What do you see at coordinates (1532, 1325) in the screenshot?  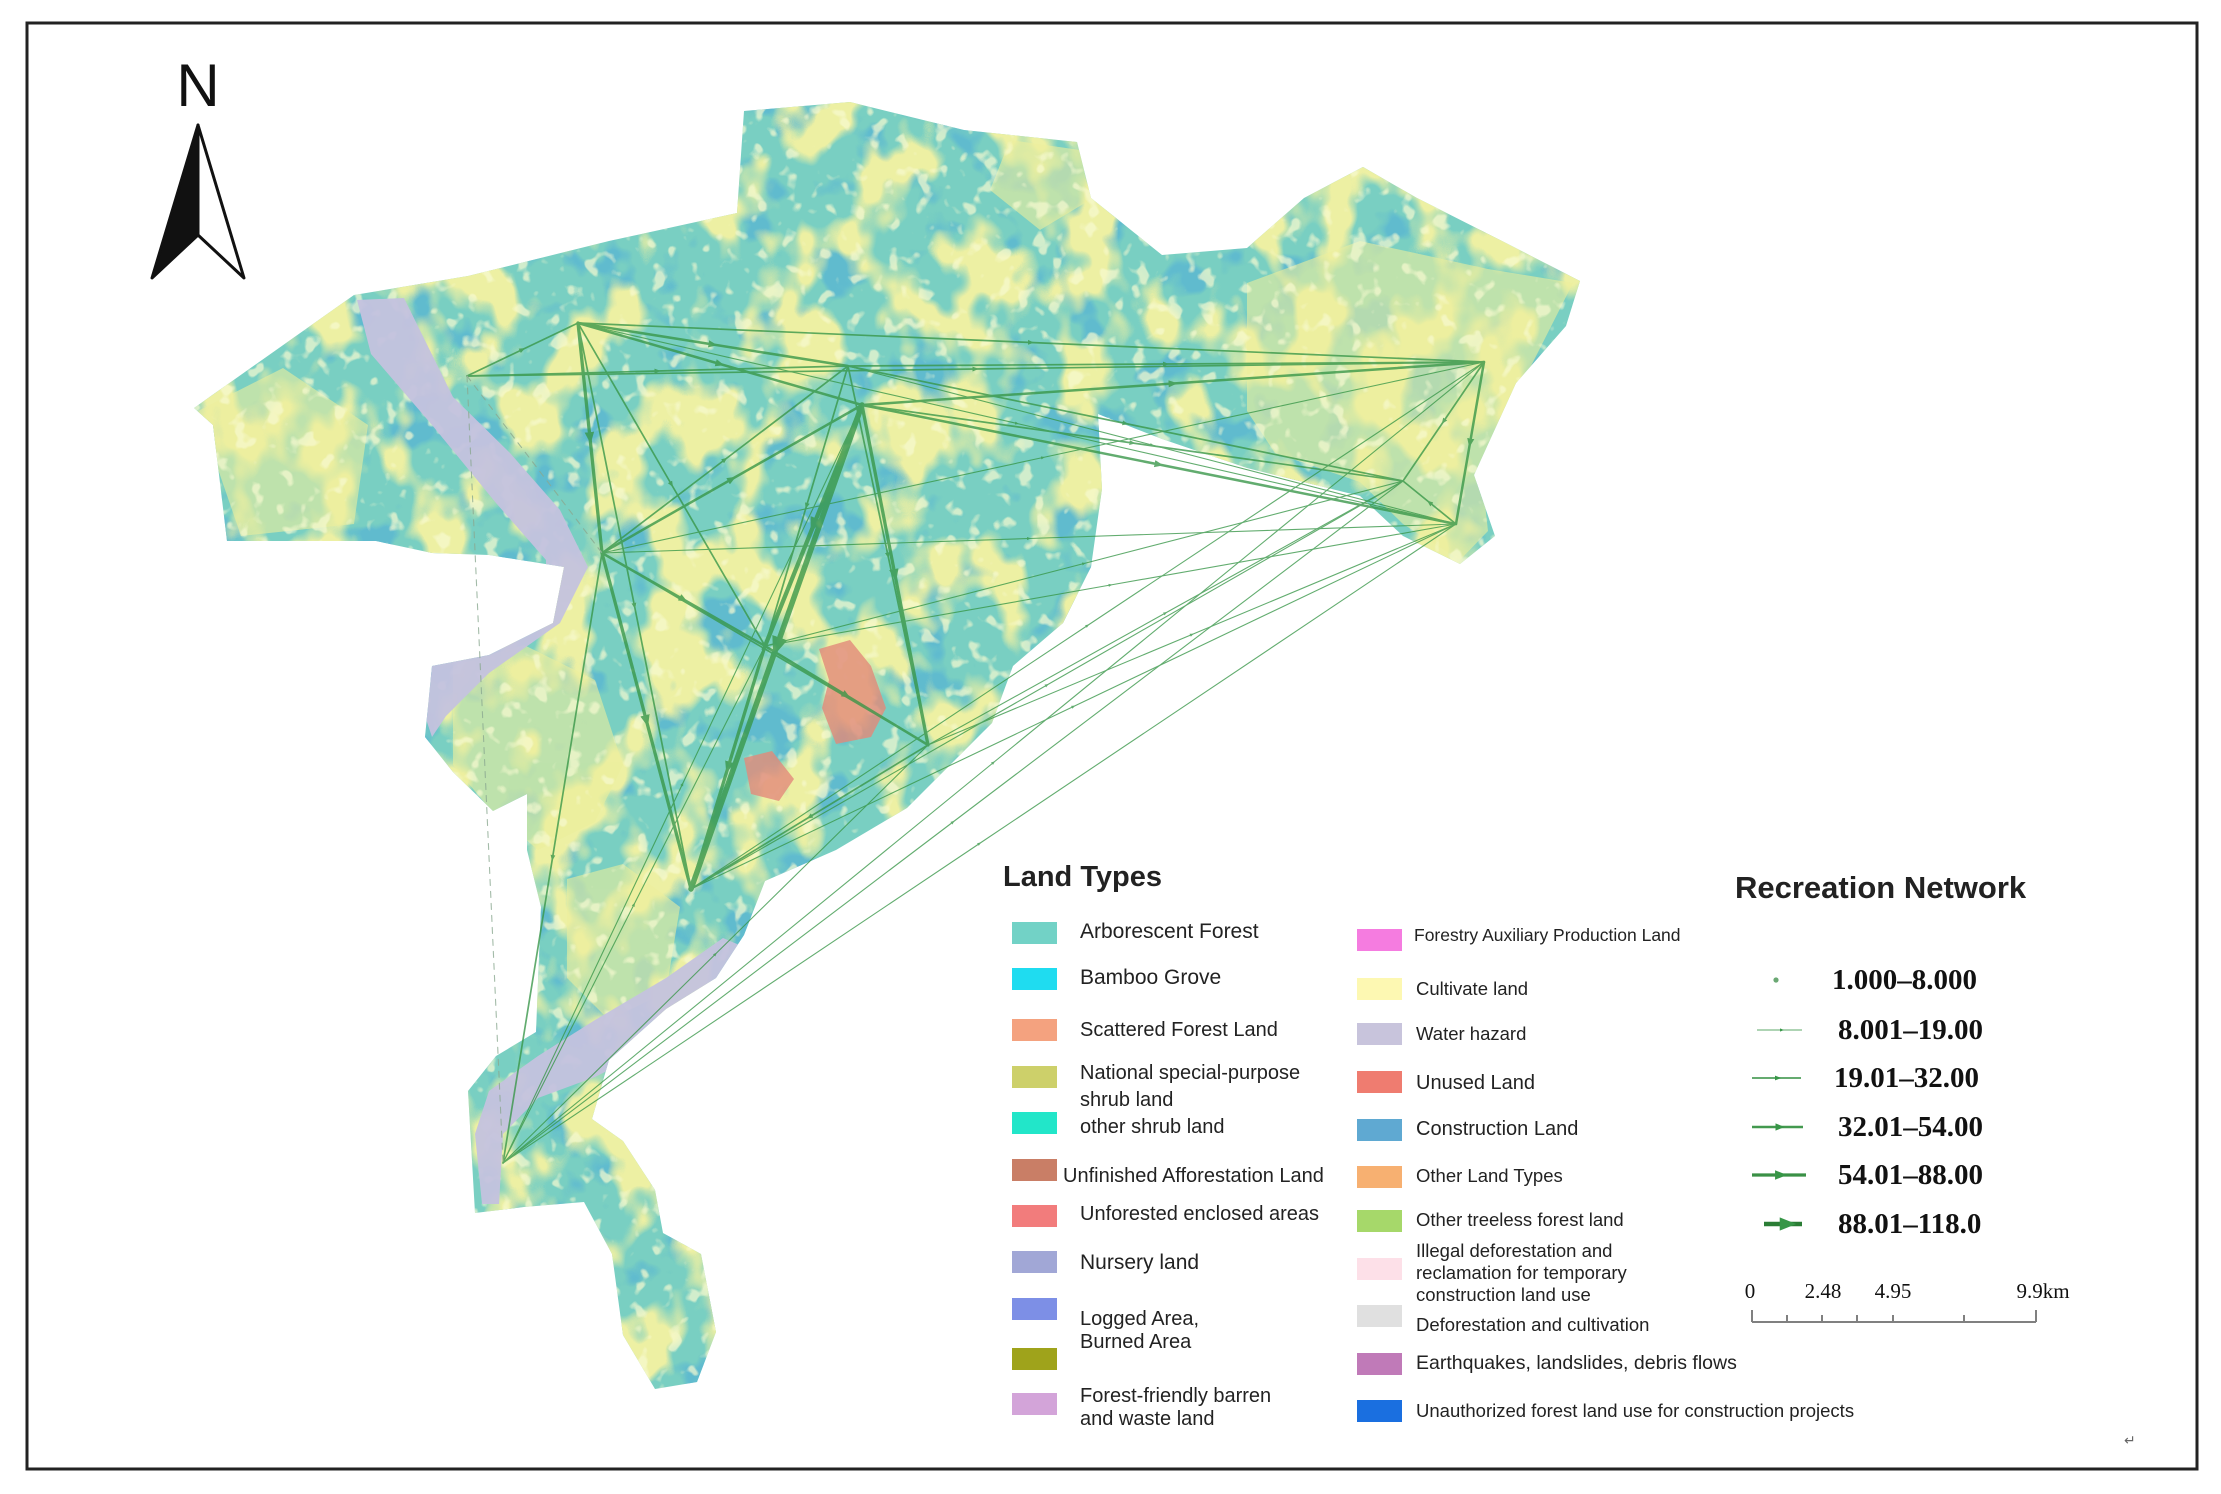 I see `legend-label-deforestation-cultivation: Deforestation and cultivation` at bounding box center [1532, 1325].